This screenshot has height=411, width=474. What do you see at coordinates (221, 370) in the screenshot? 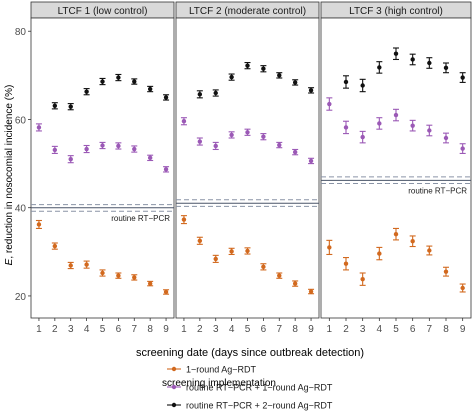
I see `legend-entry-label: 1−round Ag−RDT` at bounding box center [221, 370].